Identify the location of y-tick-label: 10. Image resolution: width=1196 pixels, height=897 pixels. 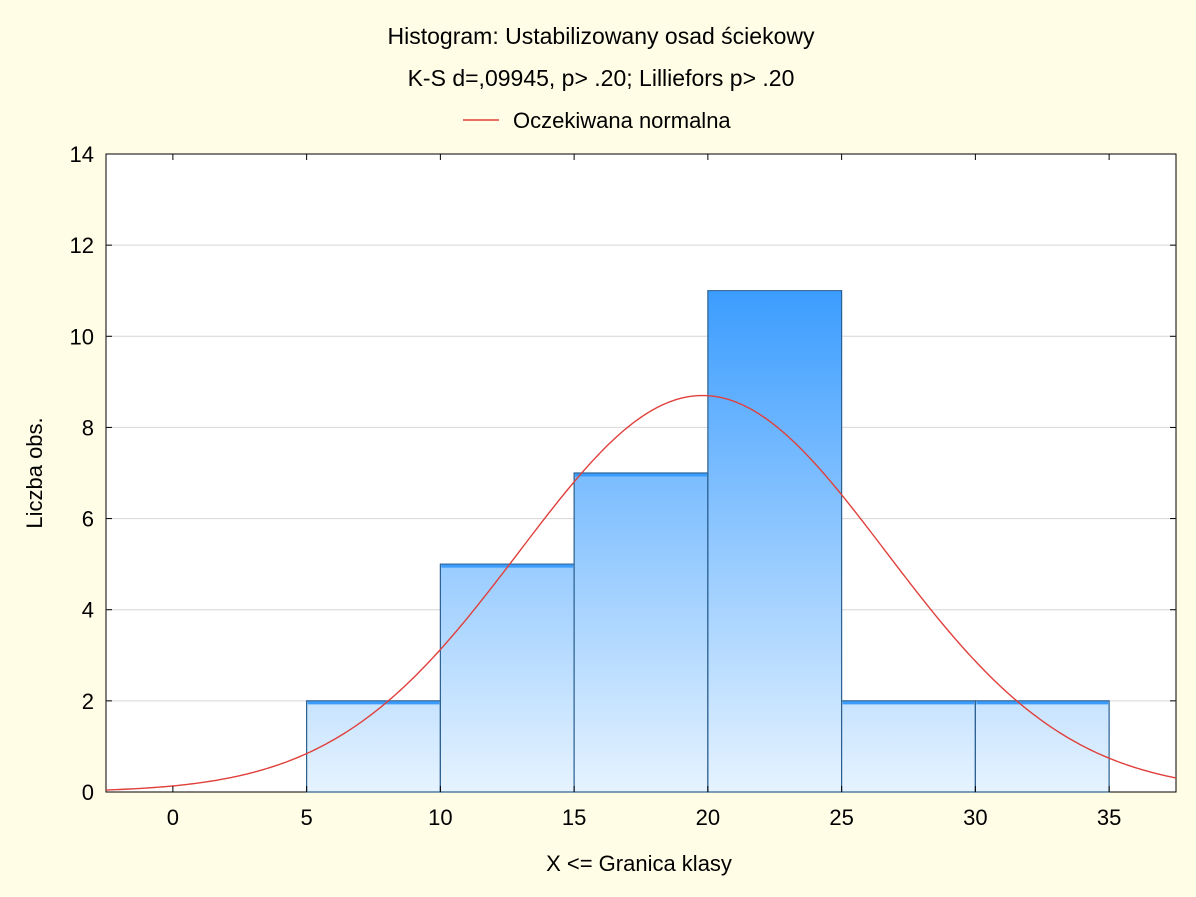
(82, 336).